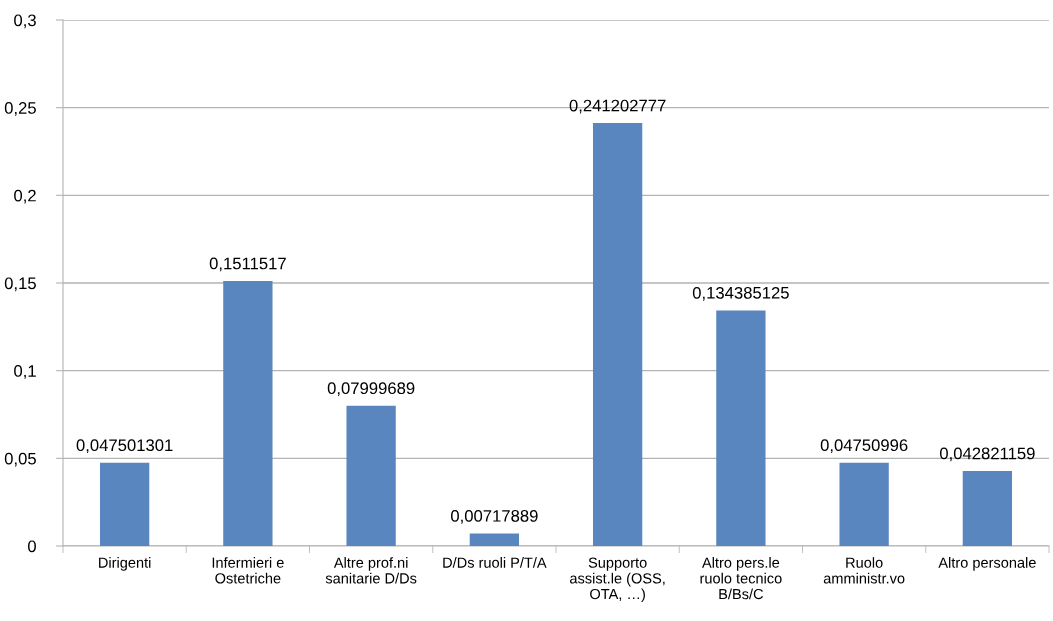 This screenshot has width=1053, height=621. I want to click on x-tick-label: Altre prof.ni sanitarie D/Ds, so click(371, 570).